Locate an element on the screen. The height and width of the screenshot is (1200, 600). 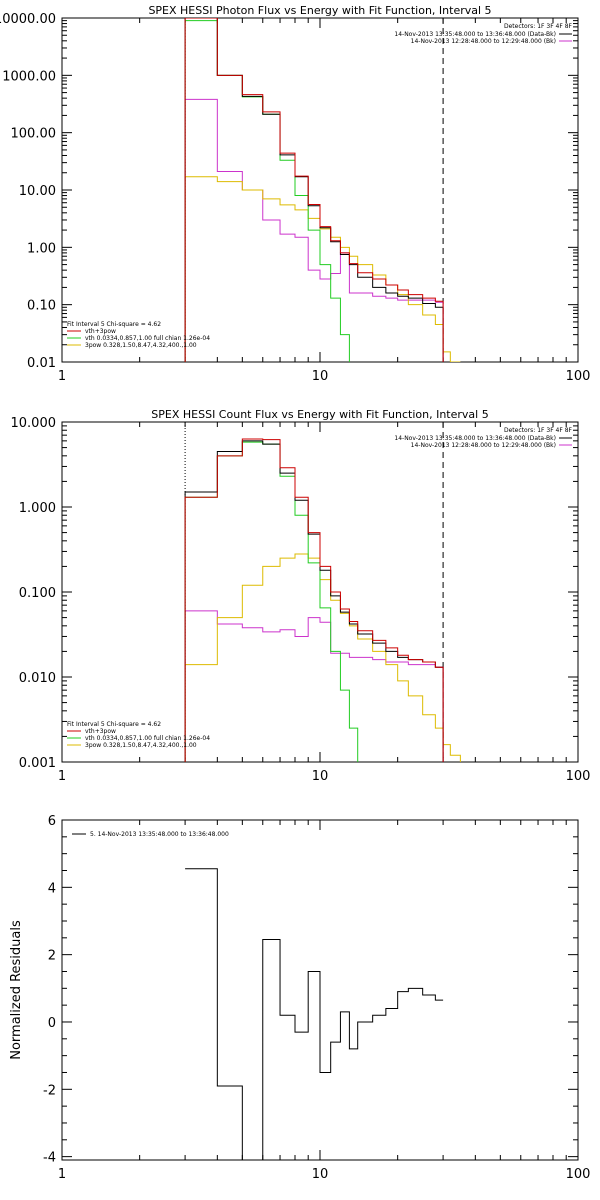
y-tick-label: 4 is located at coordinates (52, 888).